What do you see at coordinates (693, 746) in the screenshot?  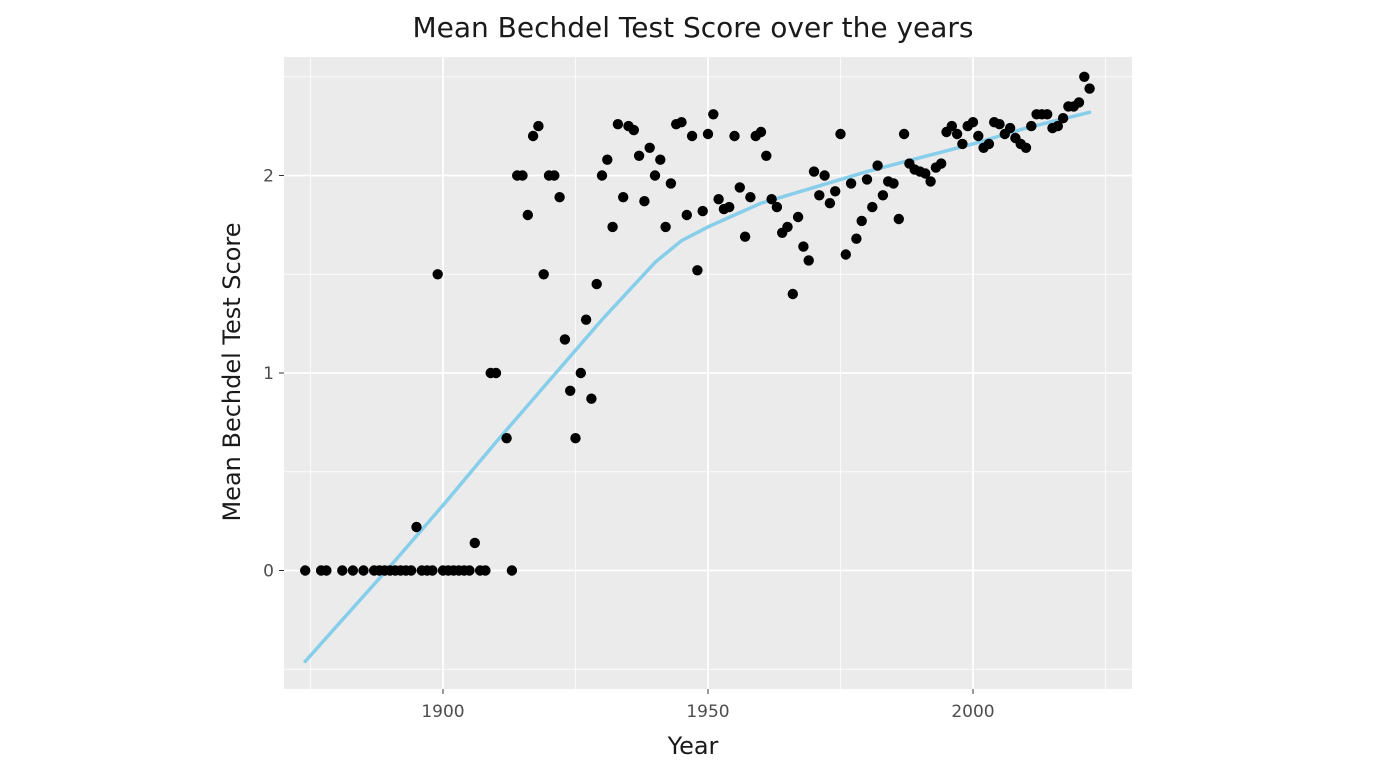 I see `x-axis-title: Year` at bounding box center [693, 746].